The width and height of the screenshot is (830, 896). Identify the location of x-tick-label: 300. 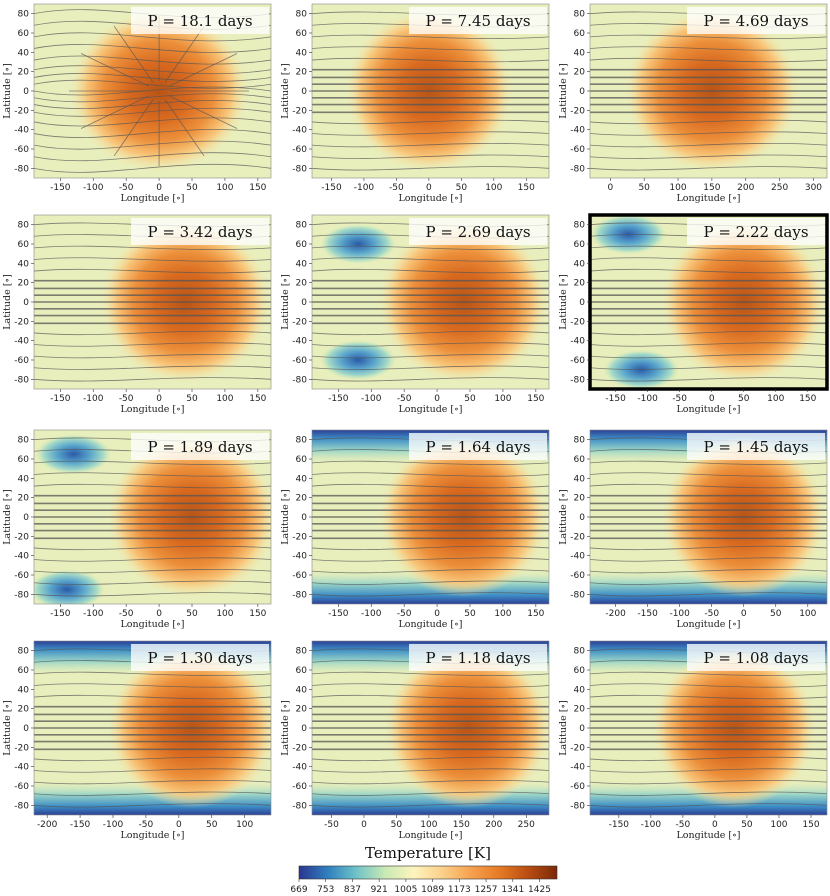
(813, 188).